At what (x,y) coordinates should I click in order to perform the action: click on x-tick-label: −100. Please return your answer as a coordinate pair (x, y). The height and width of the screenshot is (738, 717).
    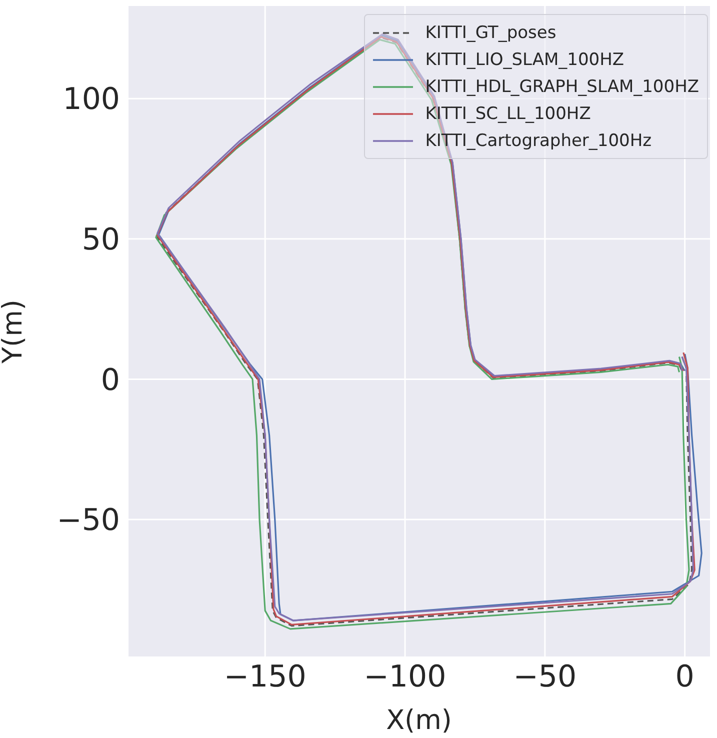
    Looking at the image, I should click on (405, 676).